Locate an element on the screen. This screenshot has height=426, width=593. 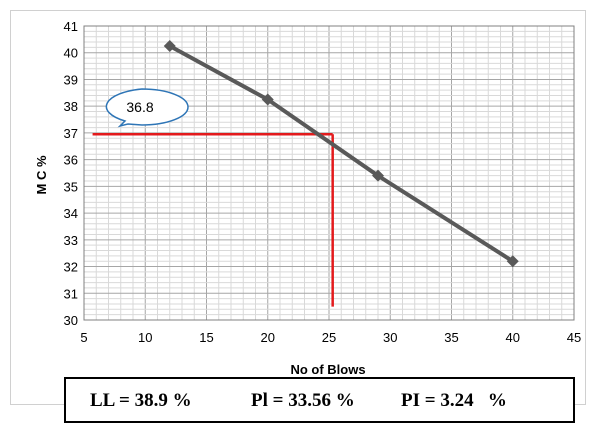
x-tick-label: 40 is located at coordinates (513, 337).